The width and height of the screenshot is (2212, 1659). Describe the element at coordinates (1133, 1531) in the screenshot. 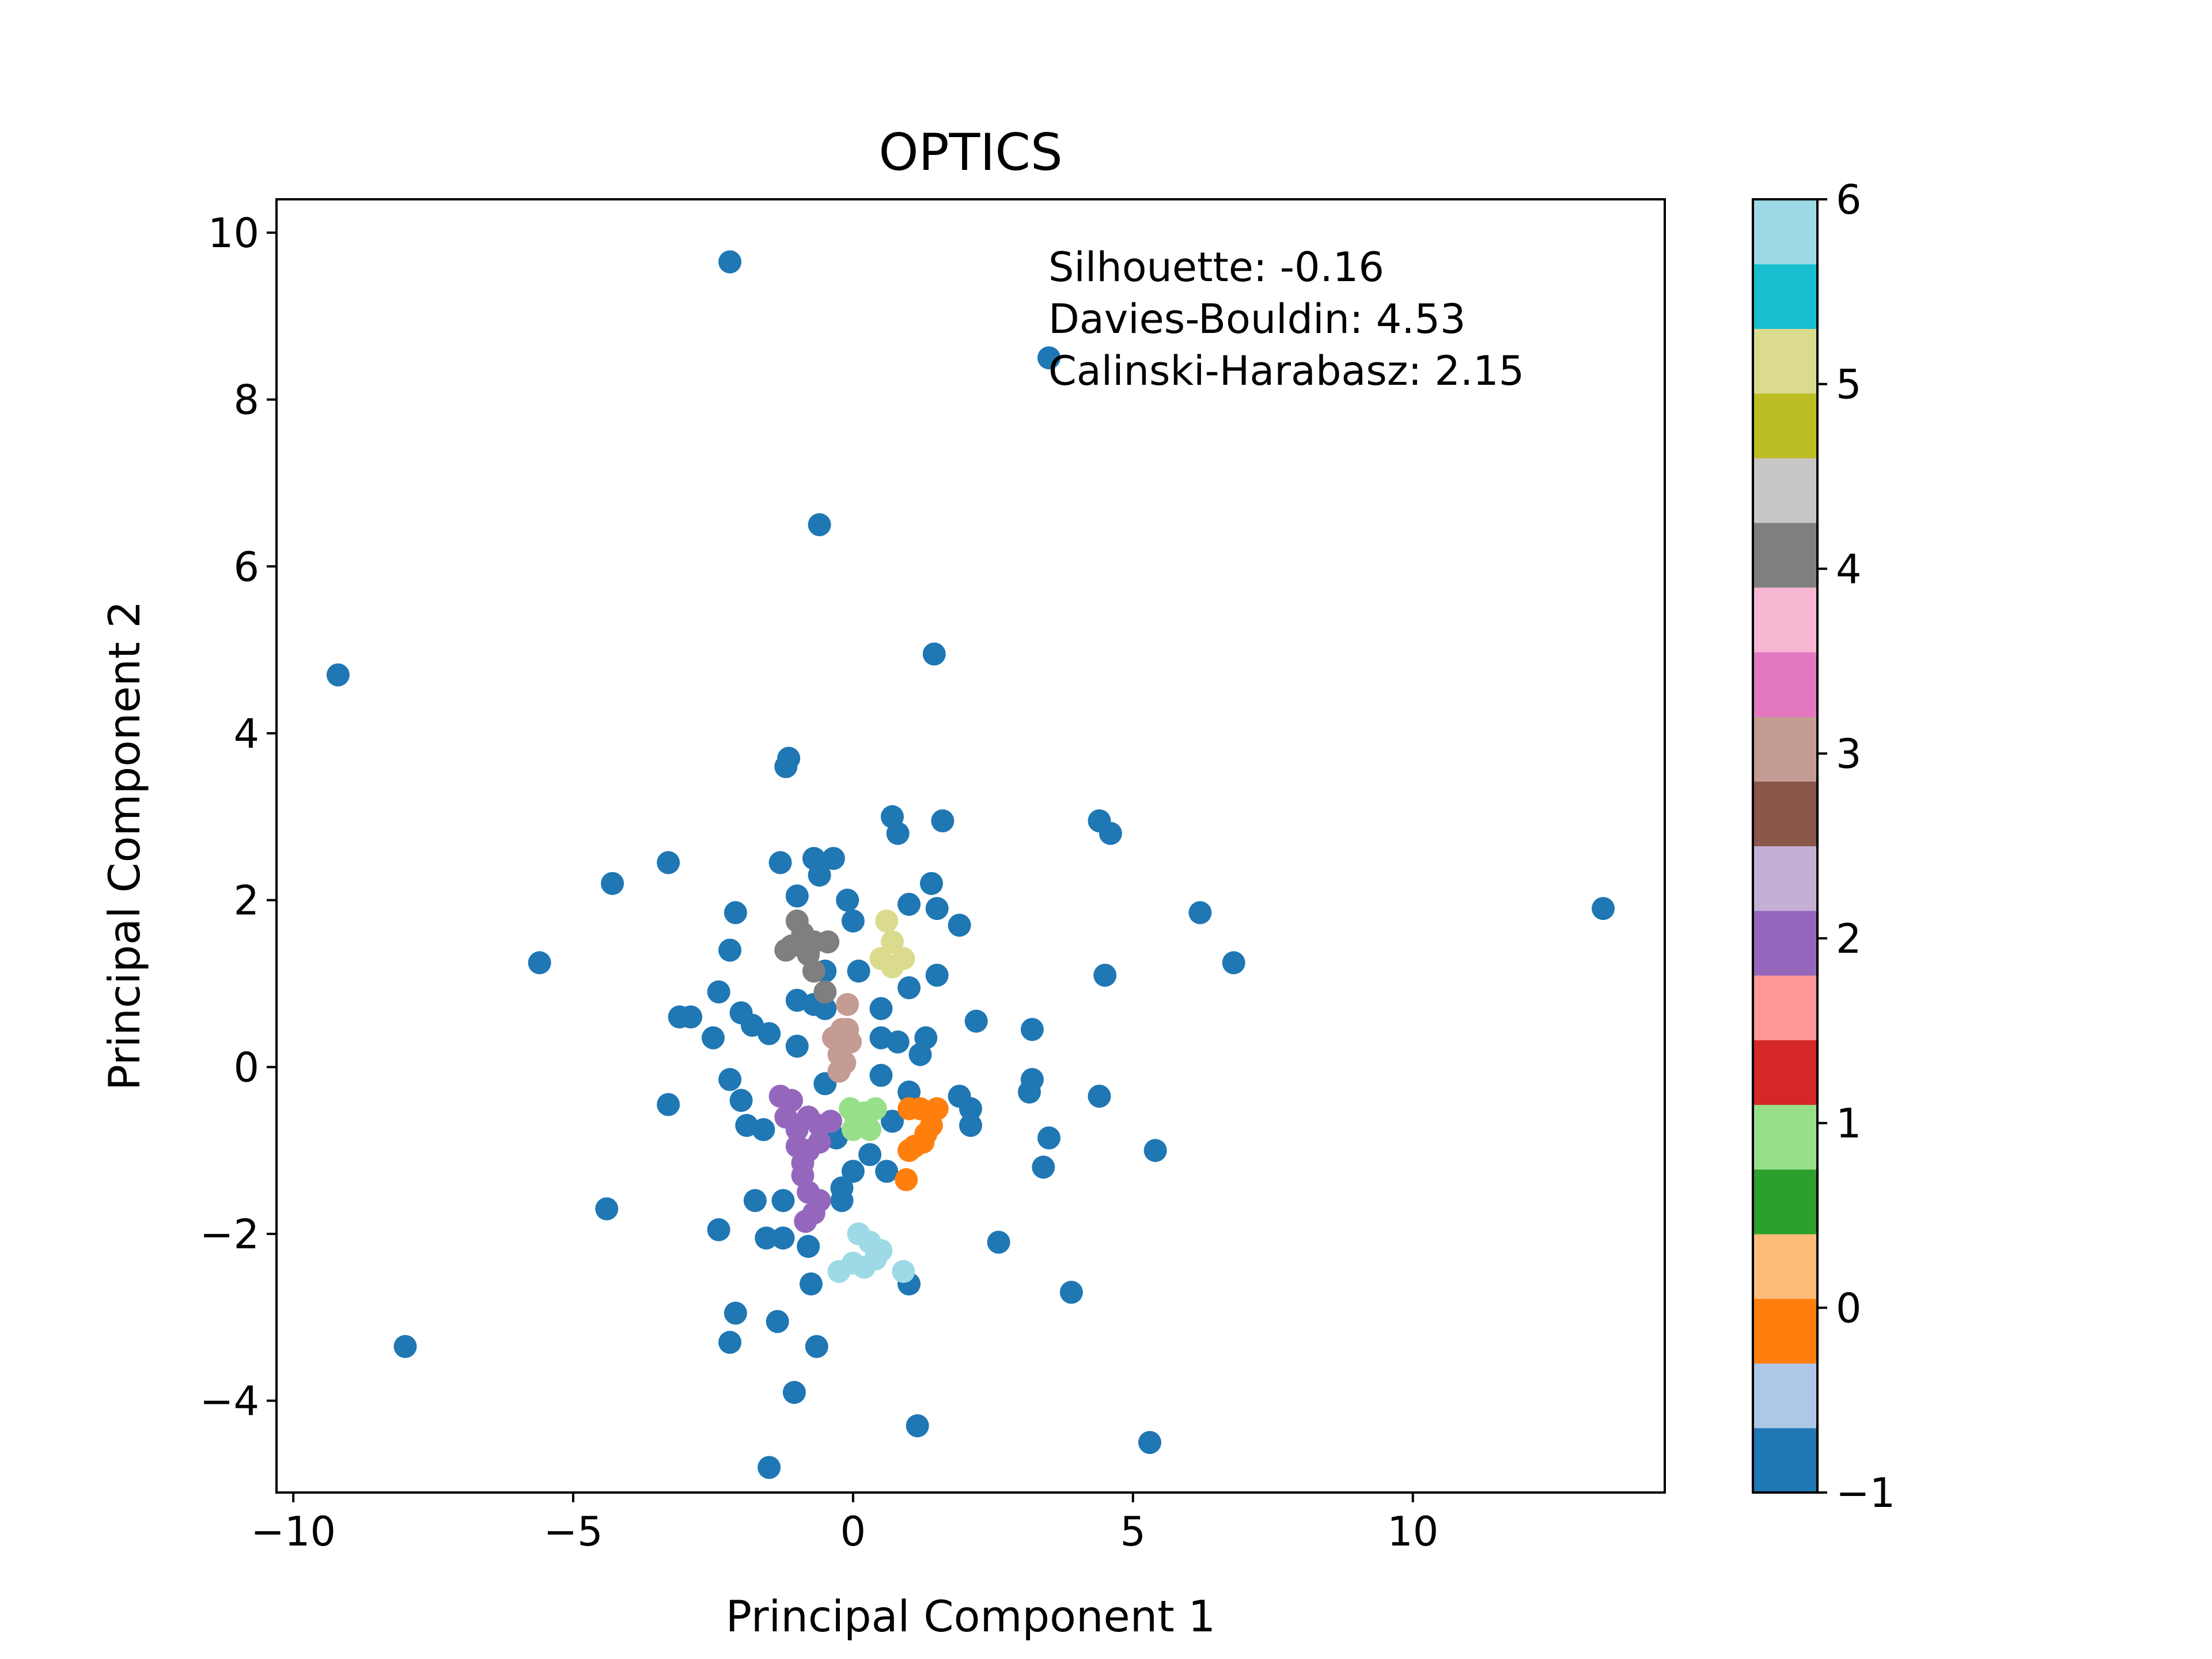

I see `x-tick-label: 5` at that location.